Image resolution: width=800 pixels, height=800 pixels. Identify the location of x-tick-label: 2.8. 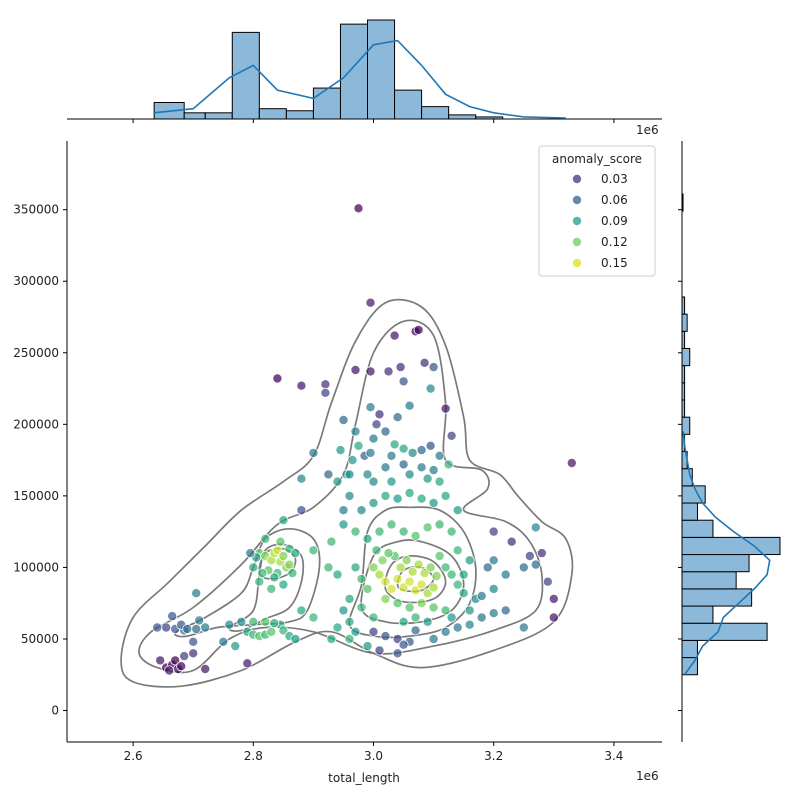
(253, 756).